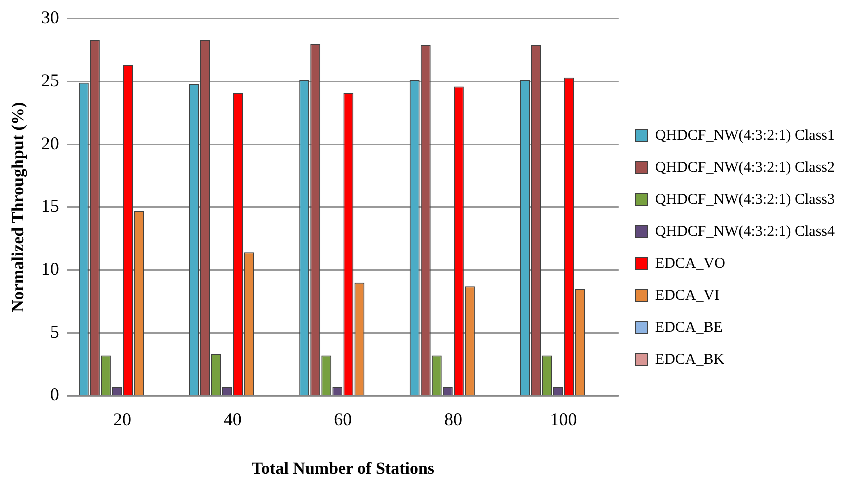 This screenshot has width=855, height=489. I want to click on legend-label: EDCA_BK, so click(690, 360).